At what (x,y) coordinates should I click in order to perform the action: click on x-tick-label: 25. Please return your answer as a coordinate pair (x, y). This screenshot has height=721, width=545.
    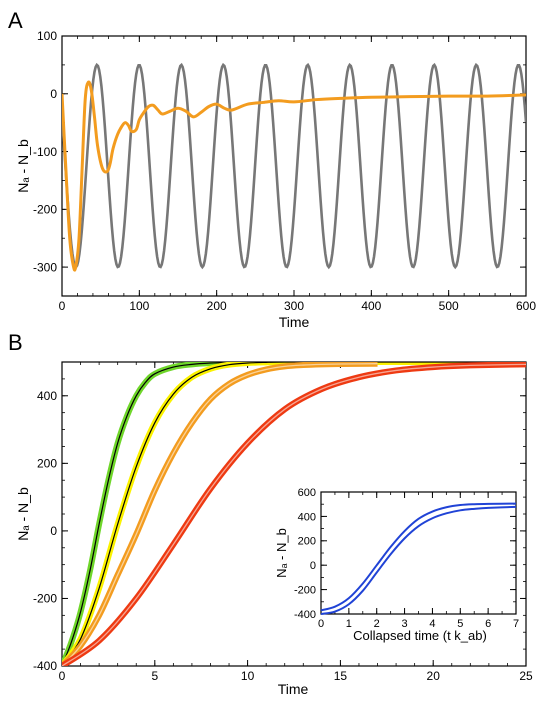
    Looking at the image, I should click on (526, 676).